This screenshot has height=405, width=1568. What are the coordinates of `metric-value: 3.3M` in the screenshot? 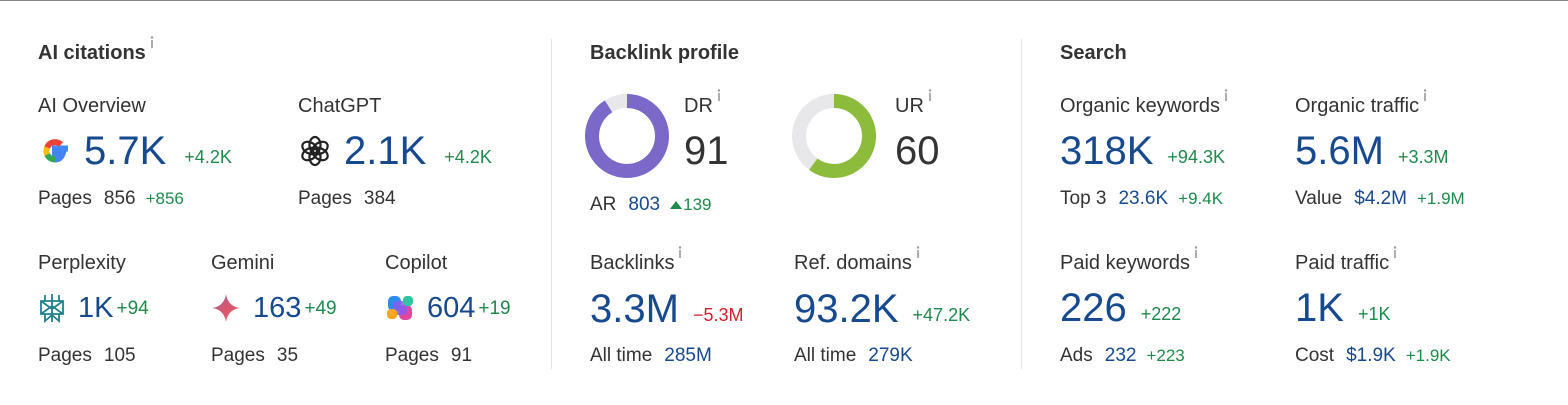 It's located at (634, 309).